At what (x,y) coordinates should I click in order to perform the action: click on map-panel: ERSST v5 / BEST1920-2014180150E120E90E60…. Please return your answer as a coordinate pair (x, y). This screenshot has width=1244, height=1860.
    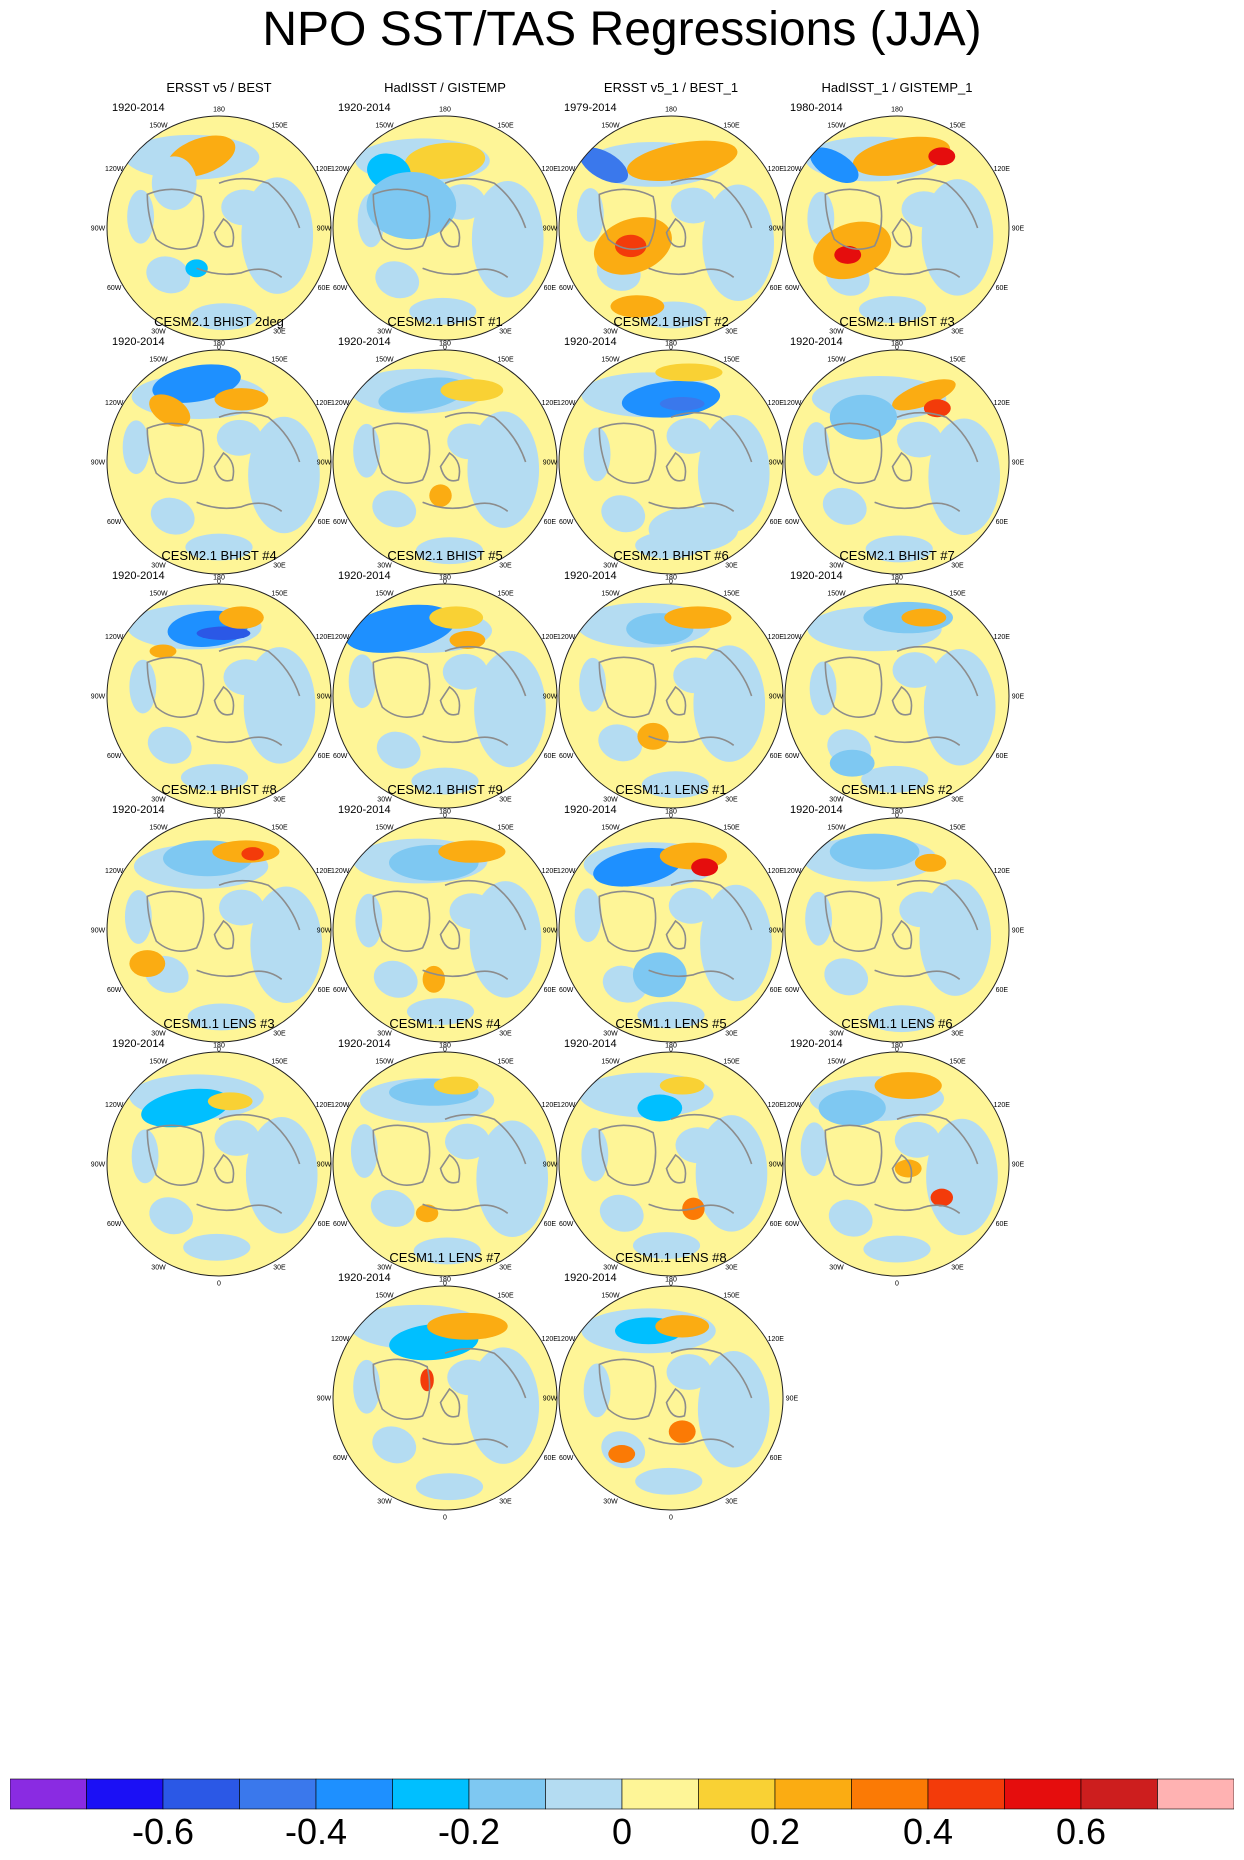
    Looking at the image, I should click on (219, 215).